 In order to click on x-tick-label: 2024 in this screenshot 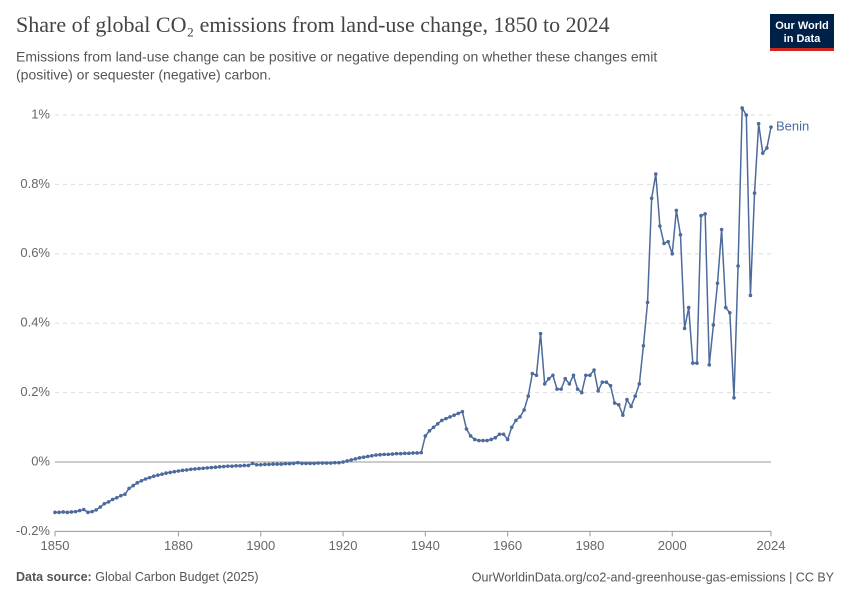, I will do `click(771, 545)`.